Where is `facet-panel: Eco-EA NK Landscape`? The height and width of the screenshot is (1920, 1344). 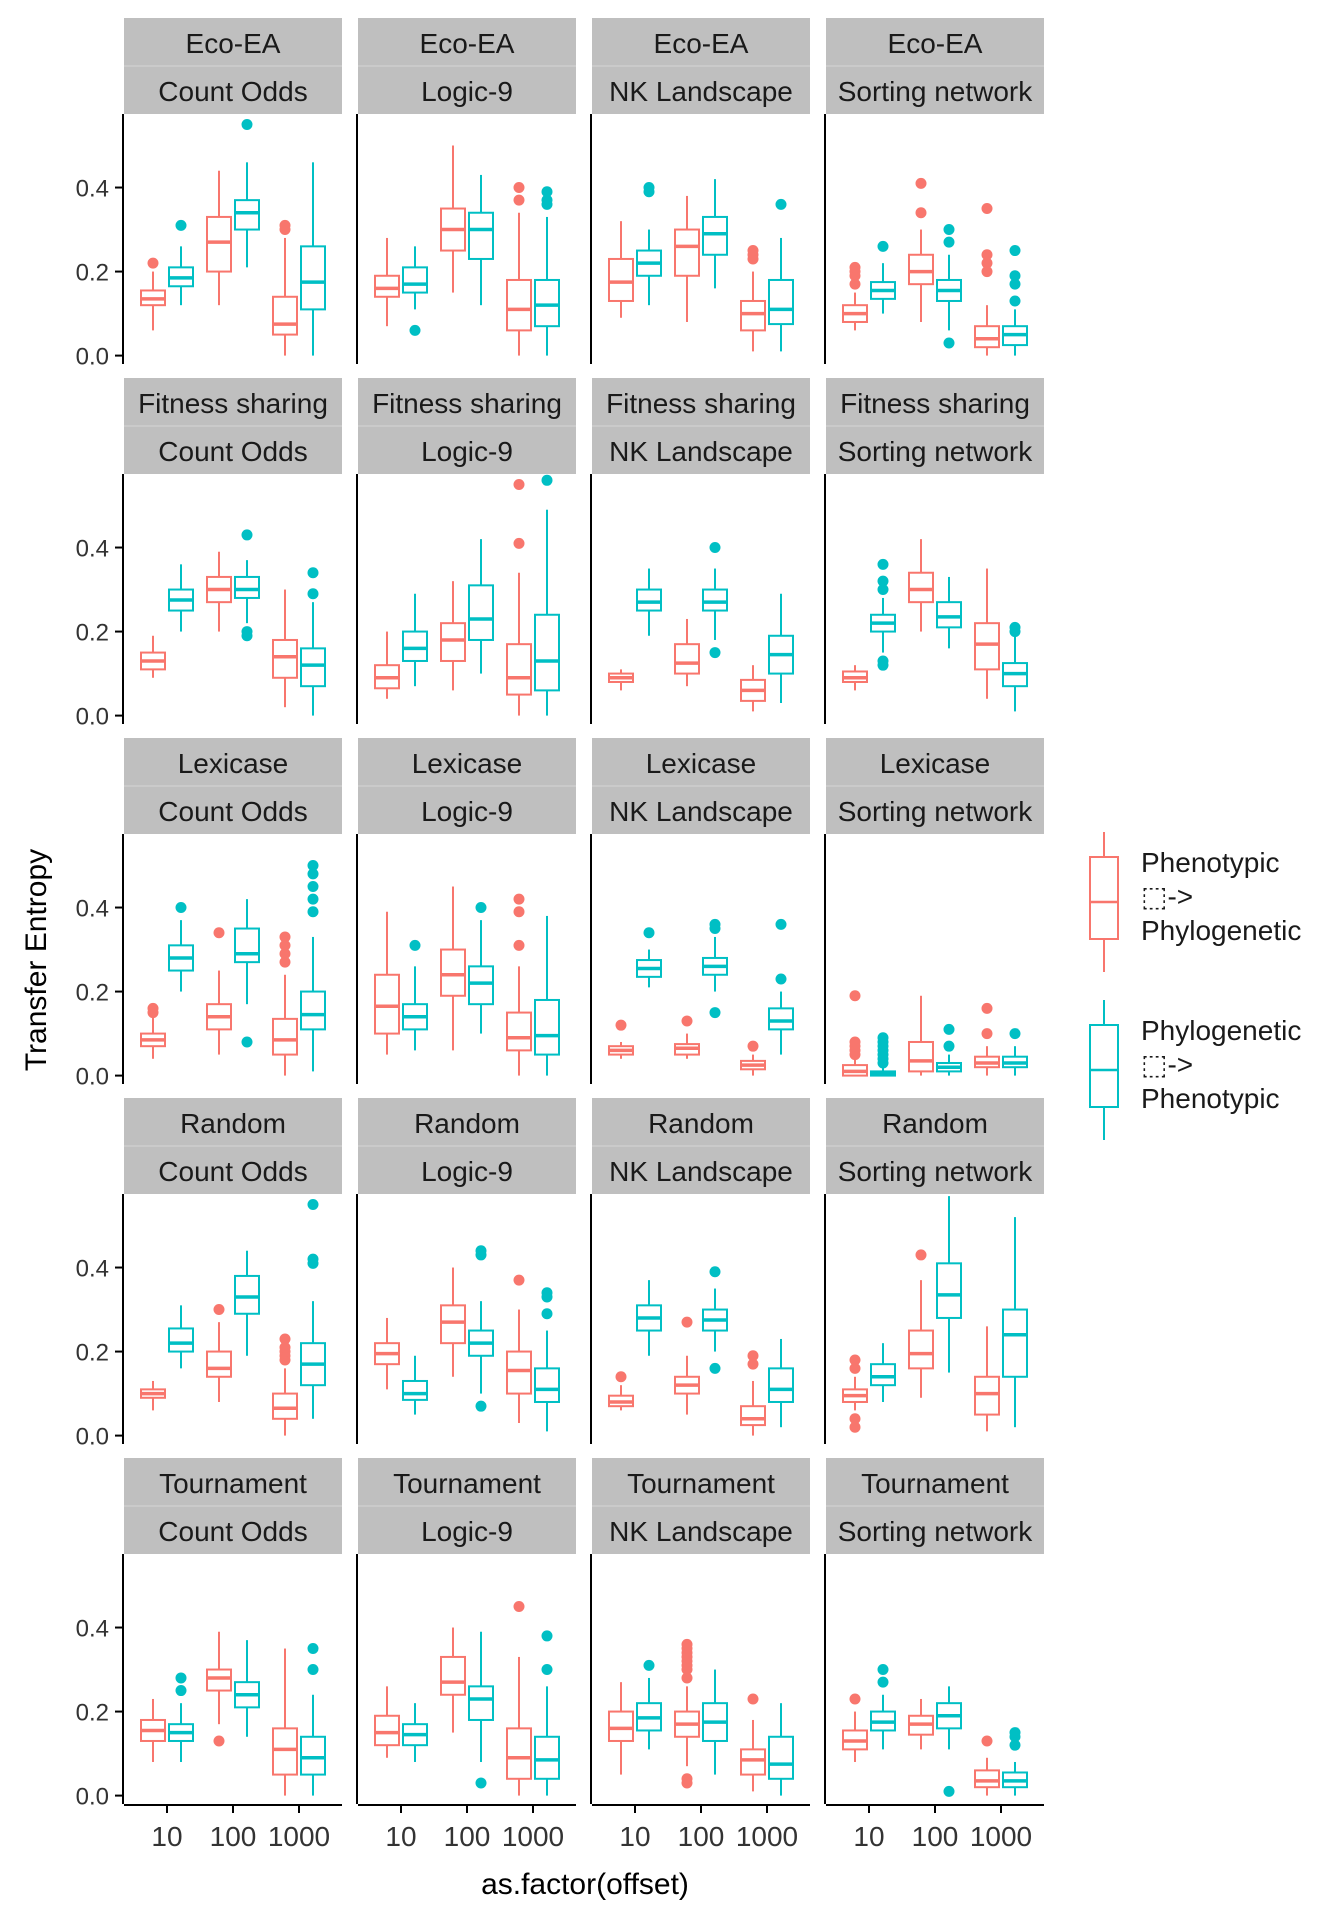
facet-panel: Eco-EA NK Landscape is located at coordinates (700, 191).